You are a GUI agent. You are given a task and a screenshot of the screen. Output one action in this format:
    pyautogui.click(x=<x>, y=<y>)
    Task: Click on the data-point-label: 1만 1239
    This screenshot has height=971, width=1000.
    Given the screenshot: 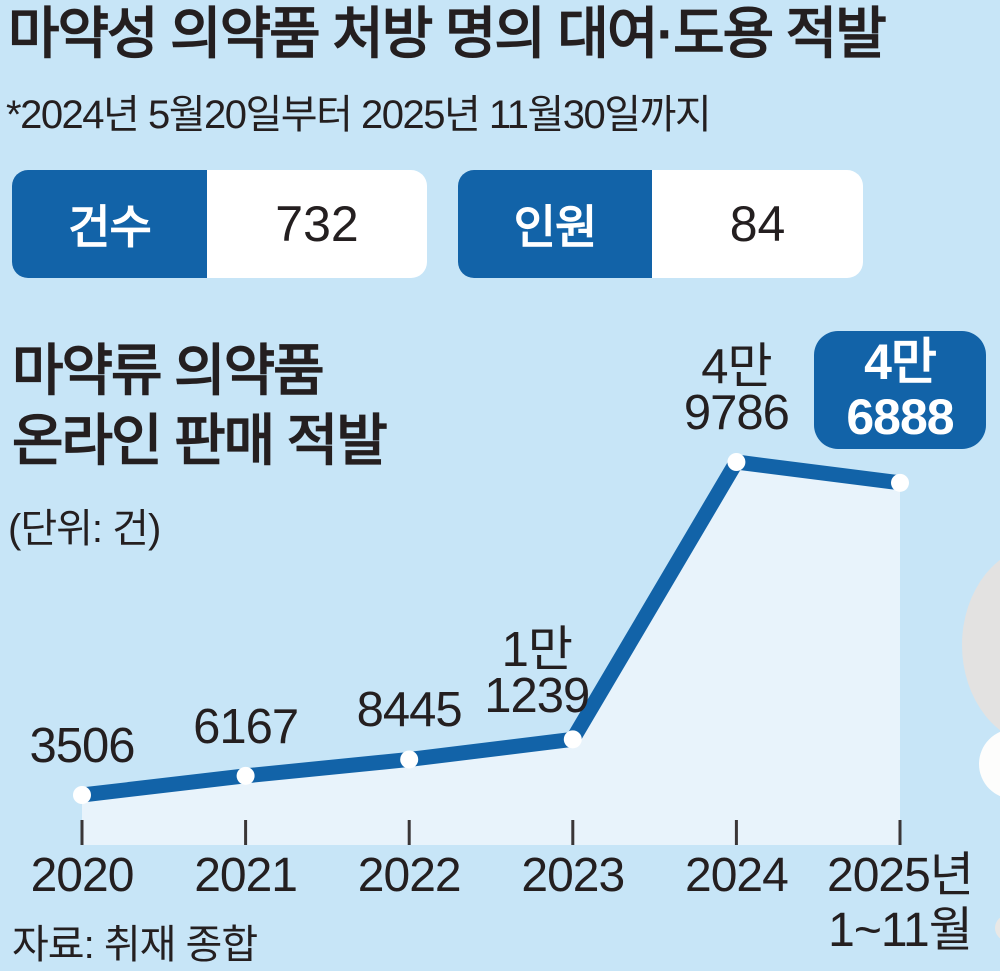 What is the action you would take?
    pyautogui.click(x=537, y=673)
    